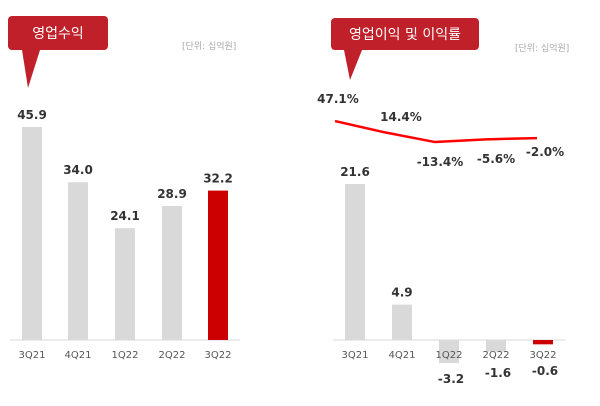 This screenshot has width=600, height=406. Describe the element at coordinates (440, 162) in the screenshot. I see `margin-label: -13.4%` at that location.